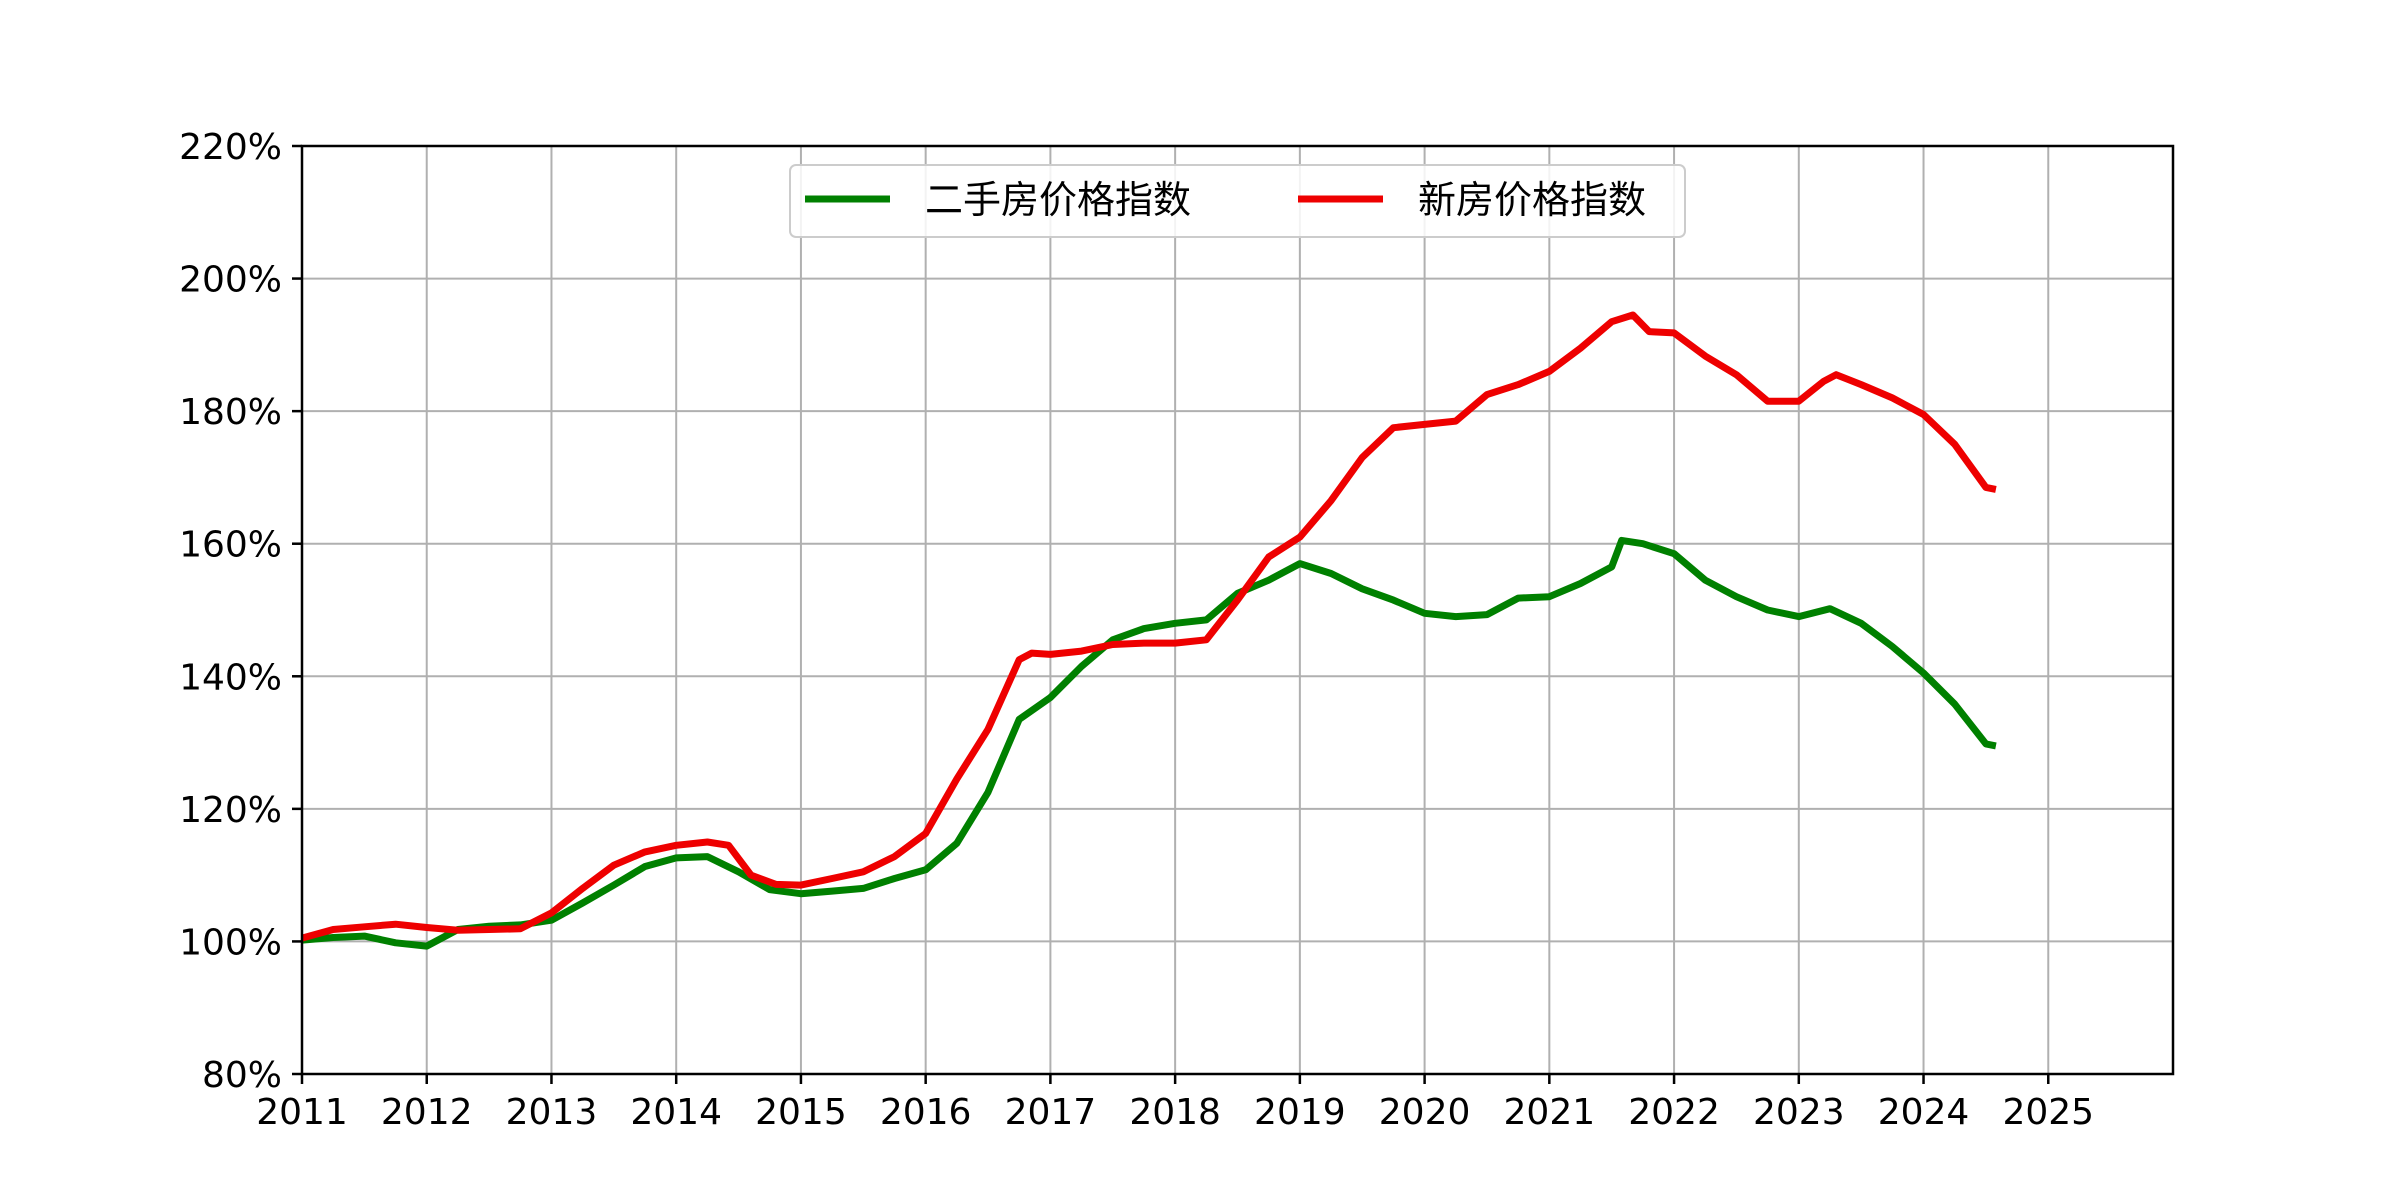 This screenshot has width=2400, height=1200. What do you see at coordinates (926, 1112) in the screenshot?
I see `x-tick-label: 2016` at bounding box center [926, 1112].